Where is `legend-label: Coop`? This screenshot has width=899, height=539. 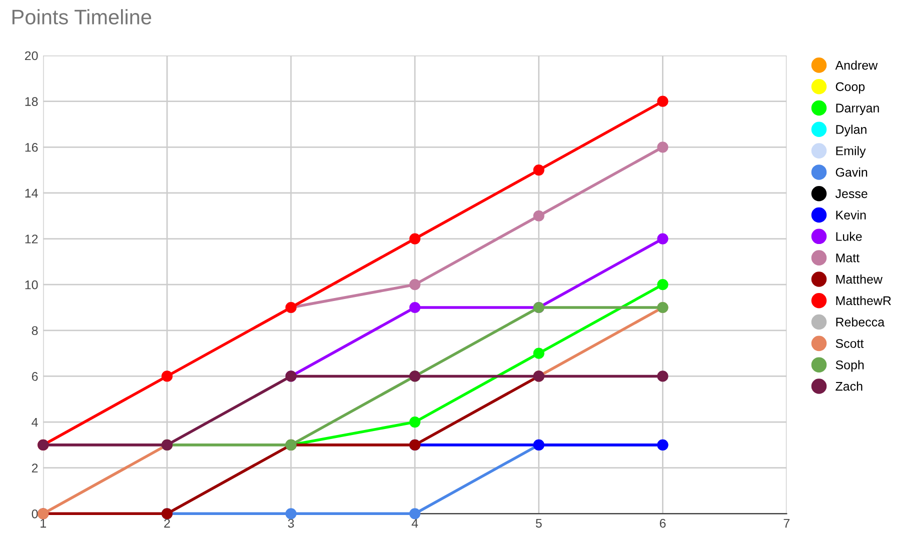
legend-label: Coop is located at coordinates (850, 88).